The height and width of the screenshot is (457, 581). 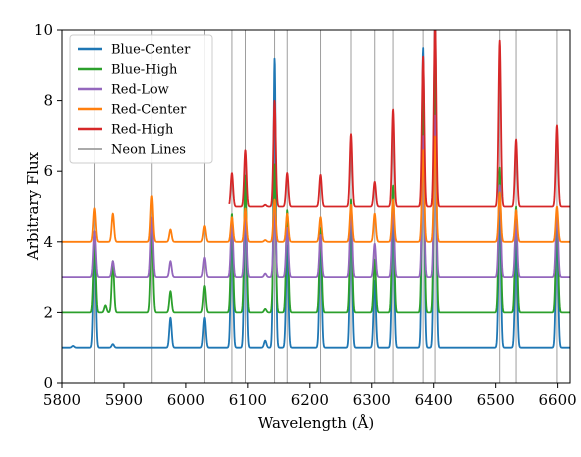 I want to click on x-axis-label: Wavelength (Å), so click(x=316, y=423).